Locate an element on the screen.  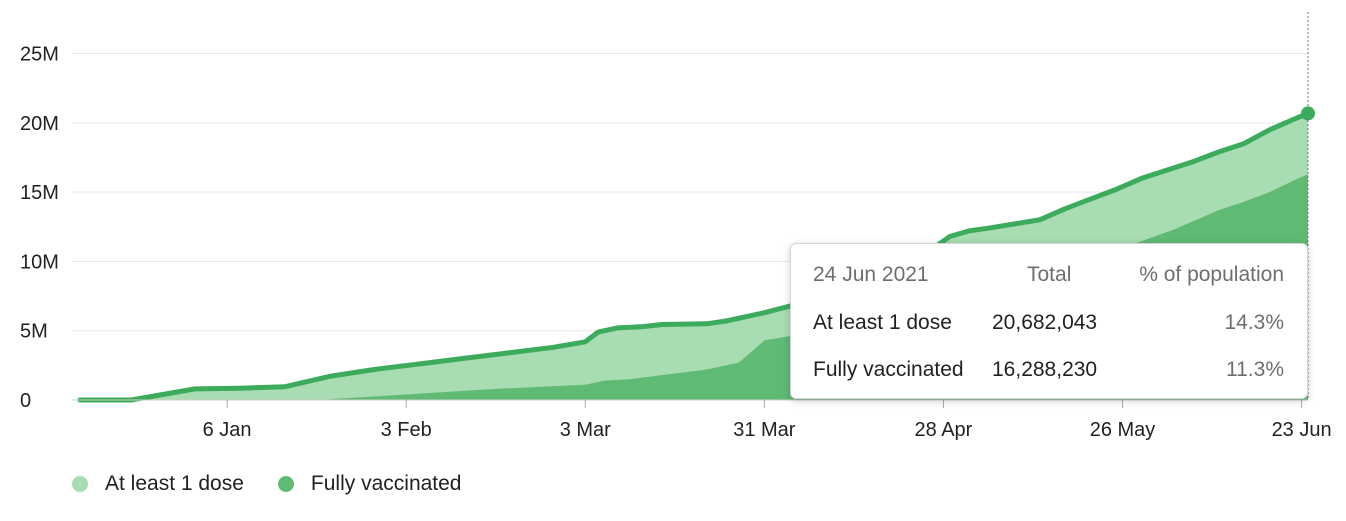
y-tick-label: 10M is located at coordinates (39, 262).